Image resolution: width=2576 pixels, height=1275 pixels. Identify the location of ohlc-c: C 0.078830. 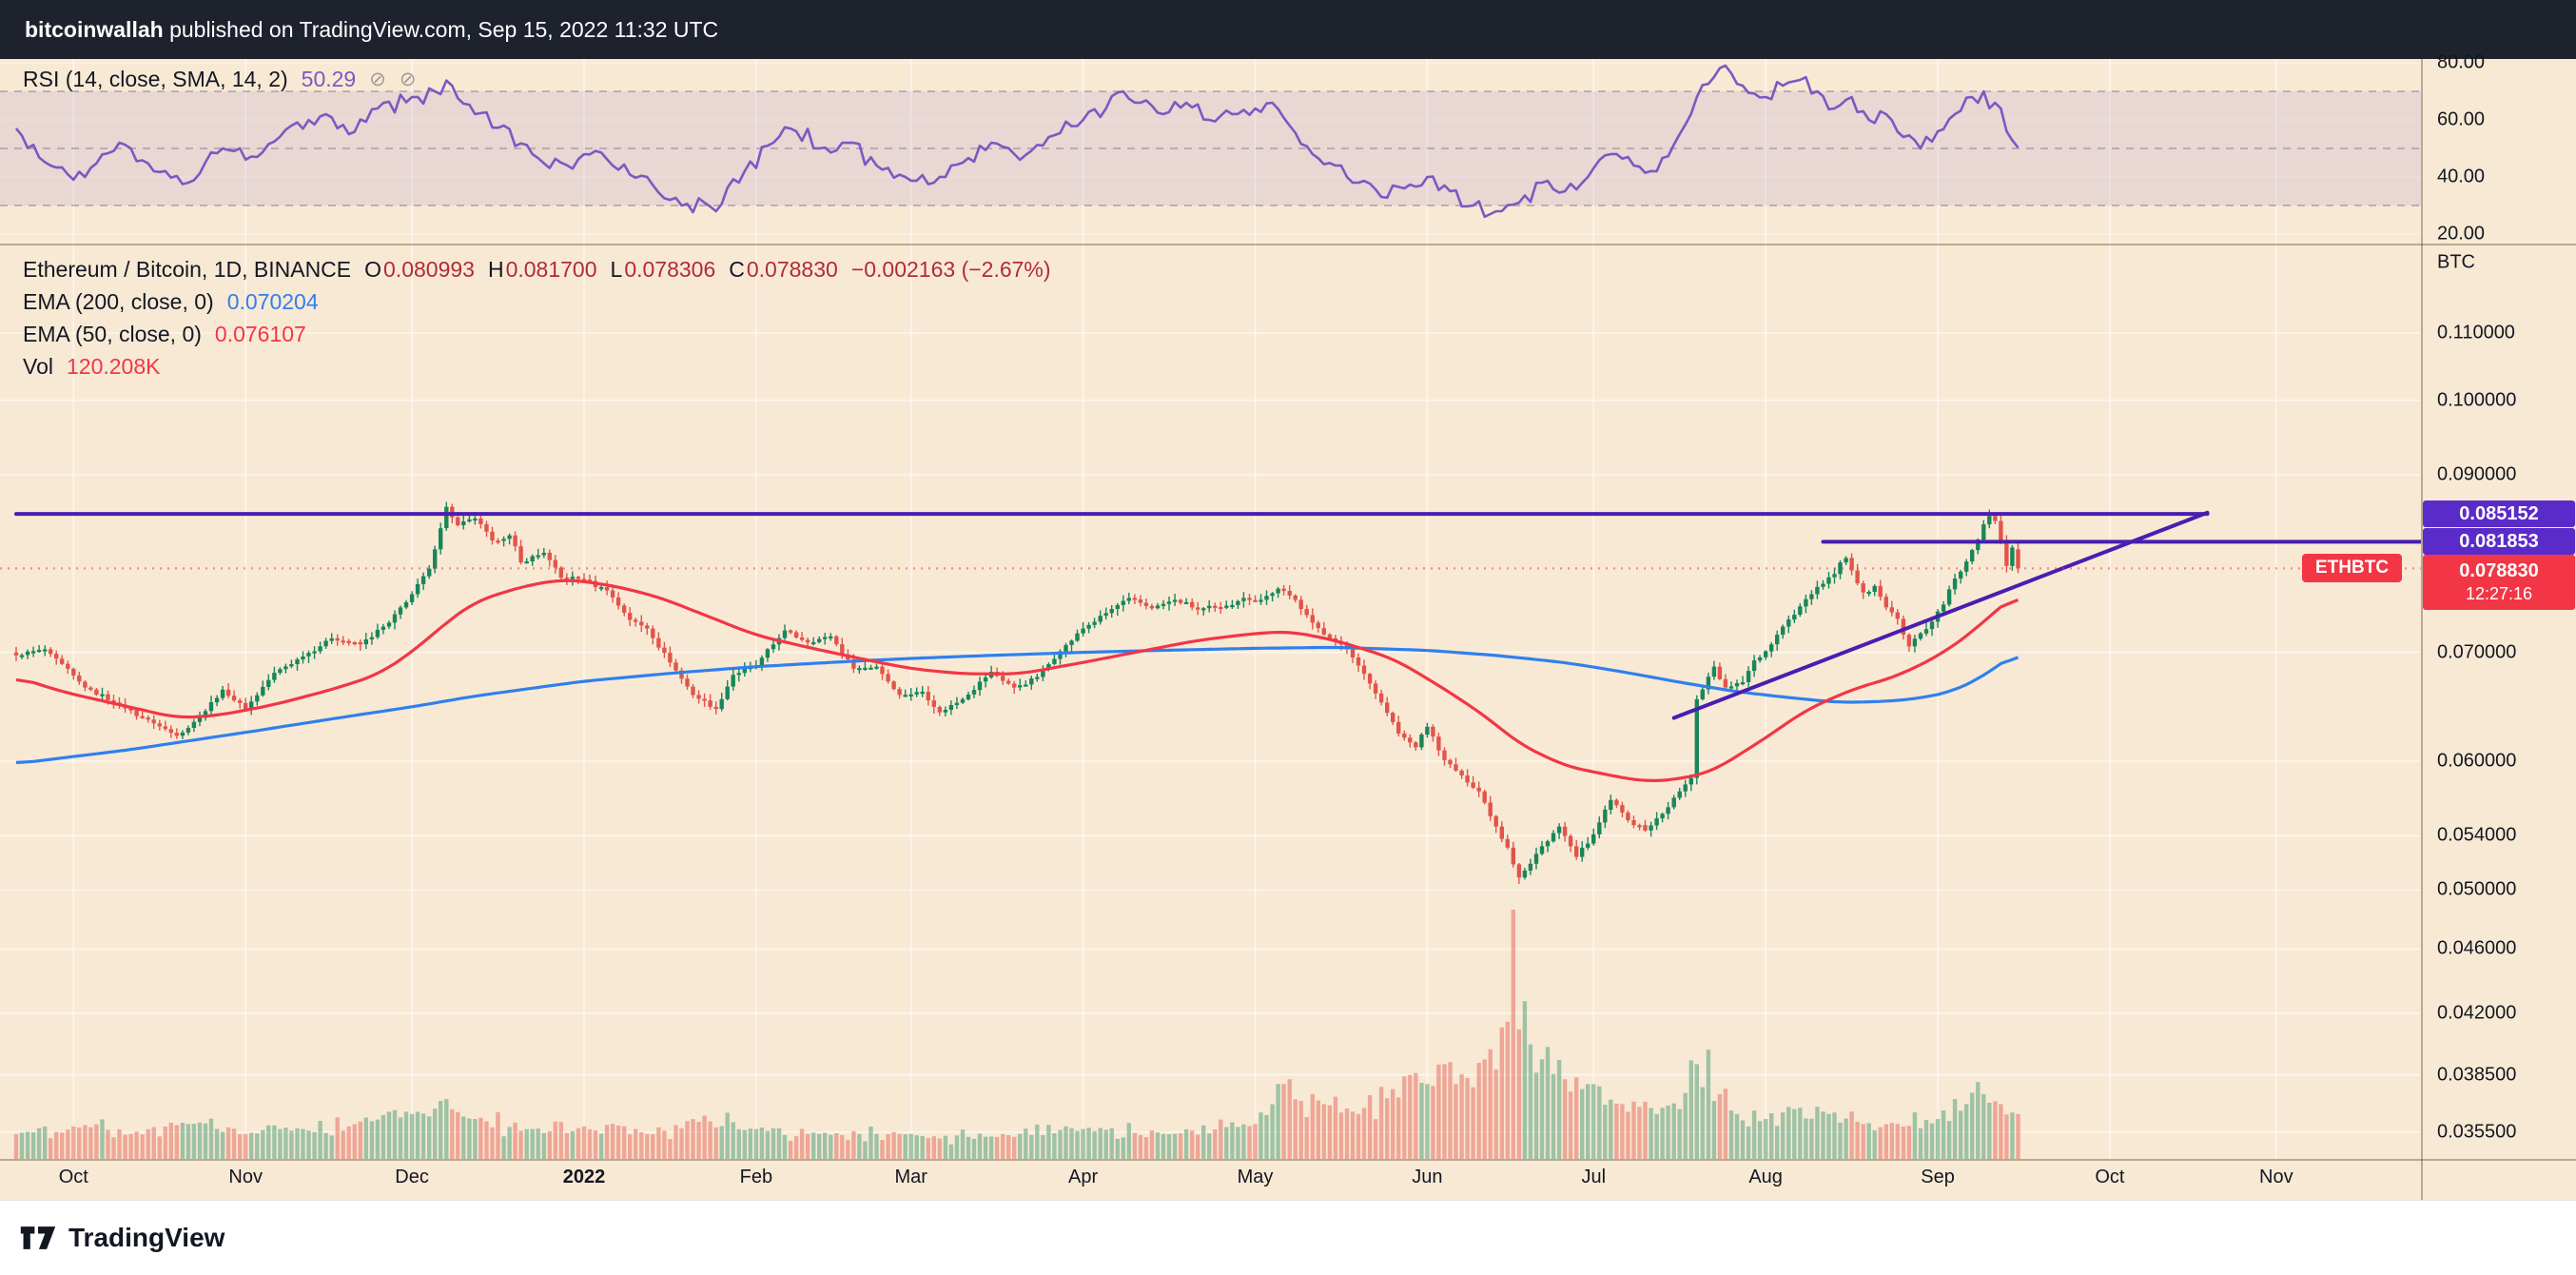
(783, 269).